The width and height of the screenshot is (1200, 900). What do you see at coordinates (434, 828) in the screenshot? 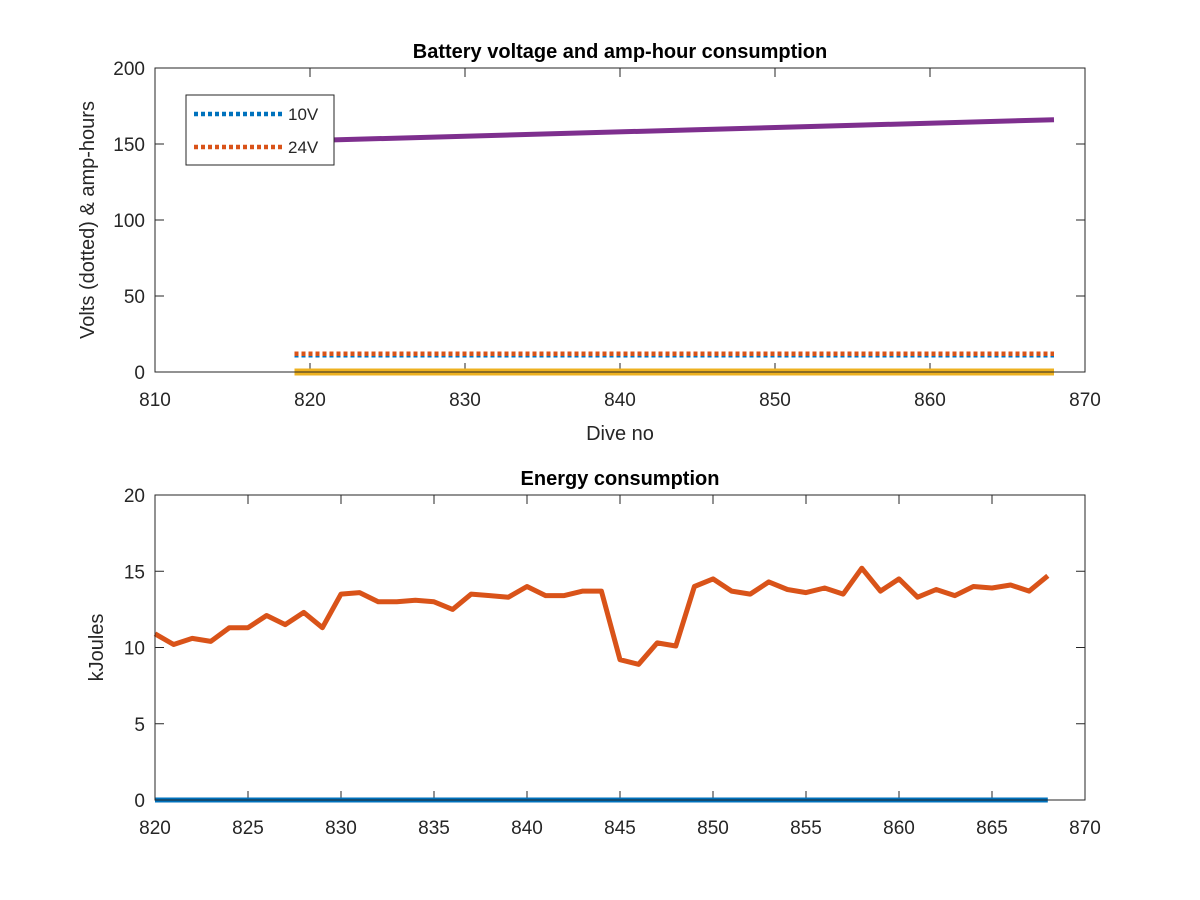
I see `x-tick-label: 835` at bounding box center [434, 828].